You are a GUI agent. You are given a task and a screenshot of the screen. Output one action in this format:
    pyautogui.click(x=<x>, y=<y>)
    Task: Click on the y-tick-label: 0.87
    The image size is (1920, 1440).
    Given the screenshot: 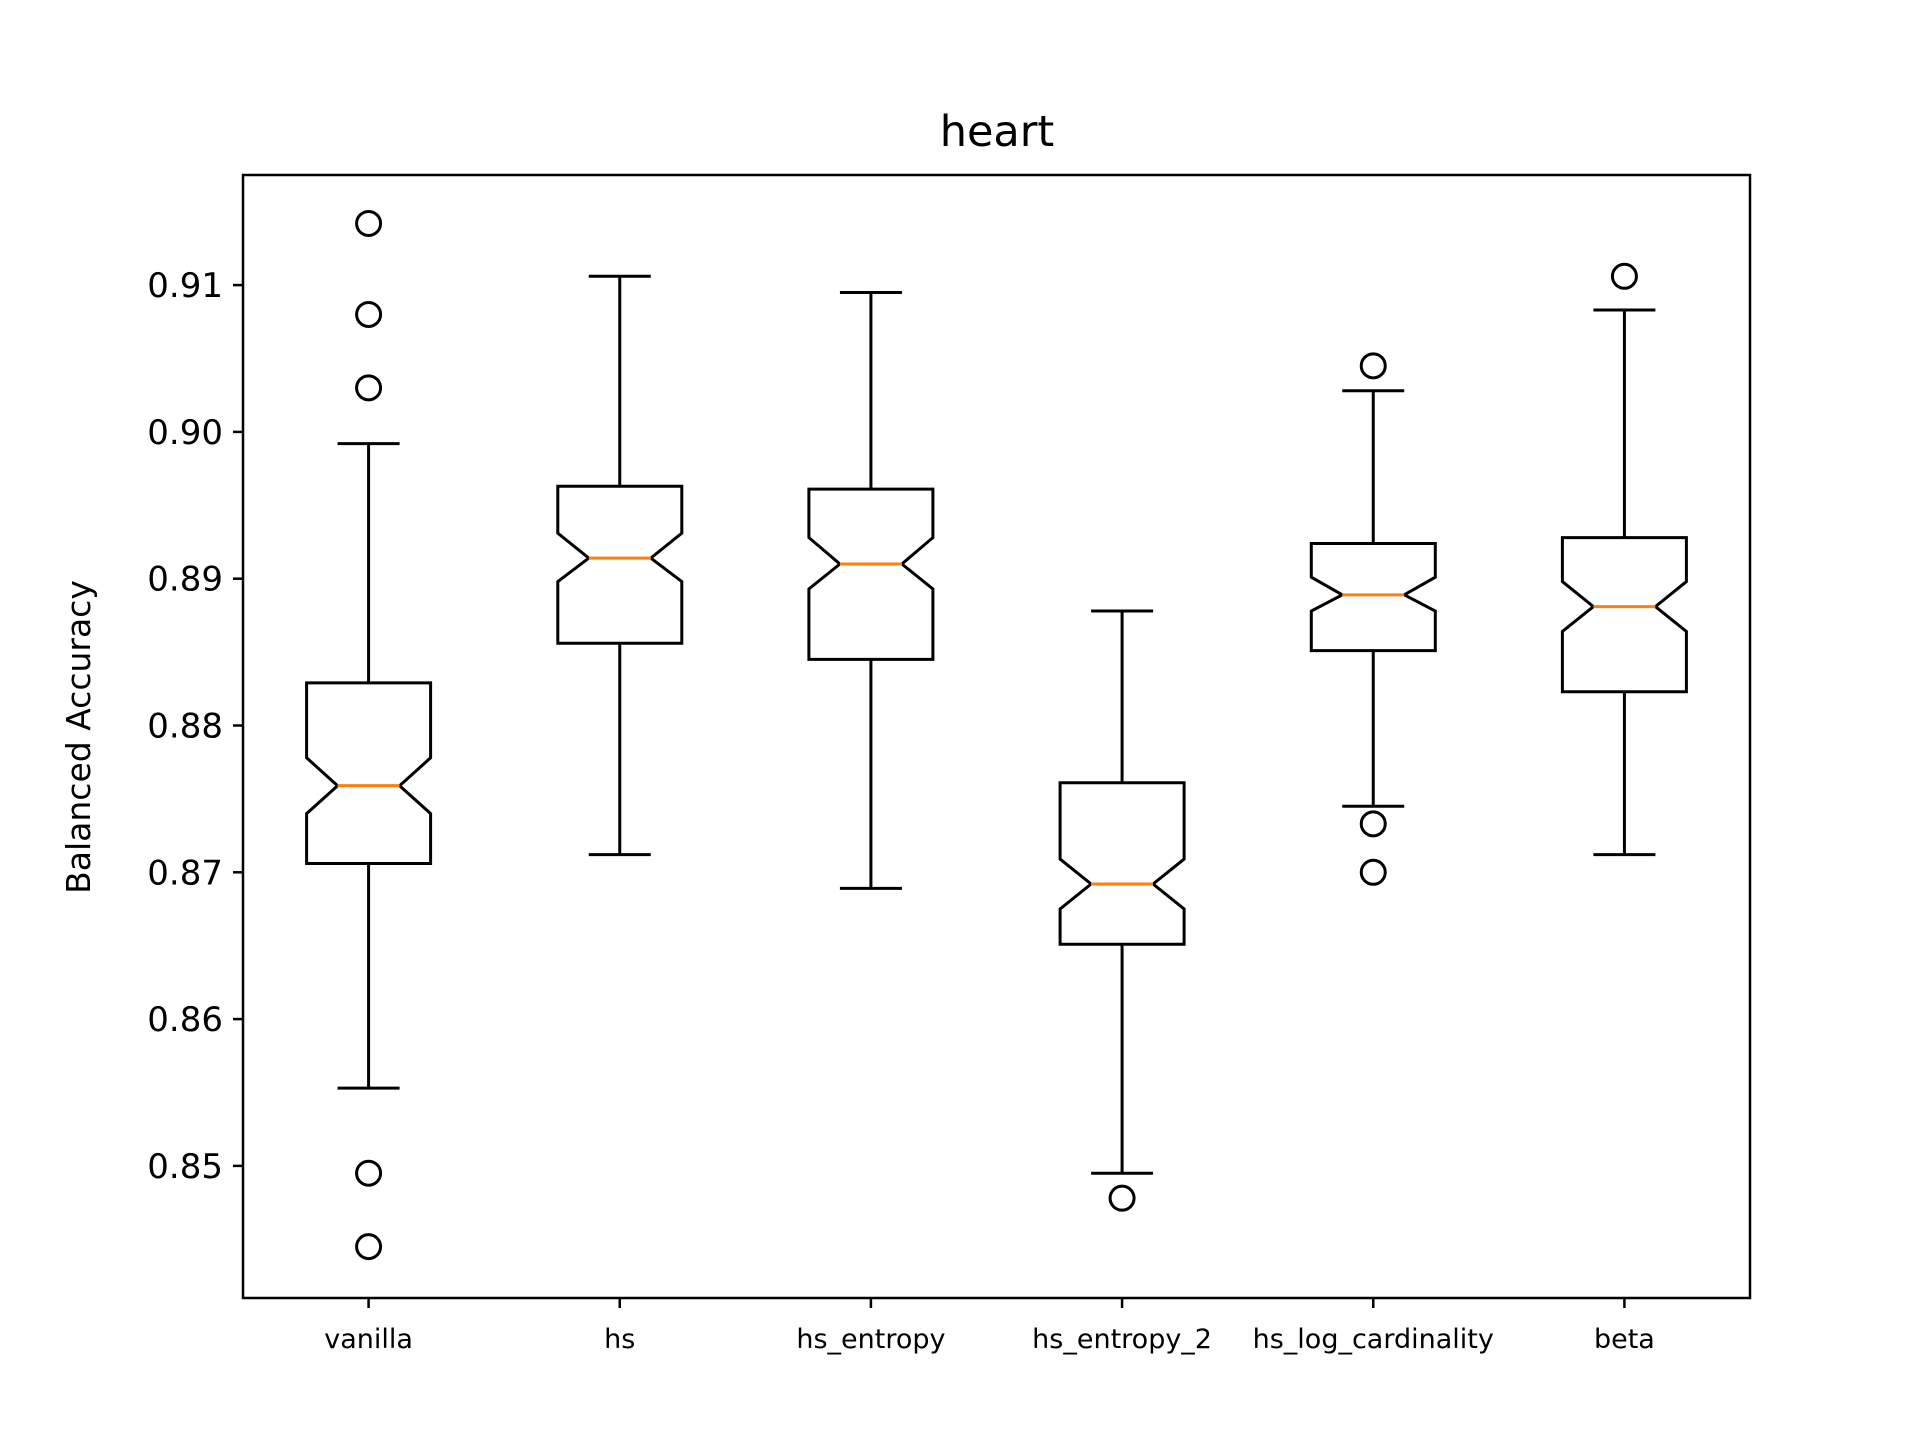 What is the action you would take?
    pyautogui.click(x=185, y=873)
    